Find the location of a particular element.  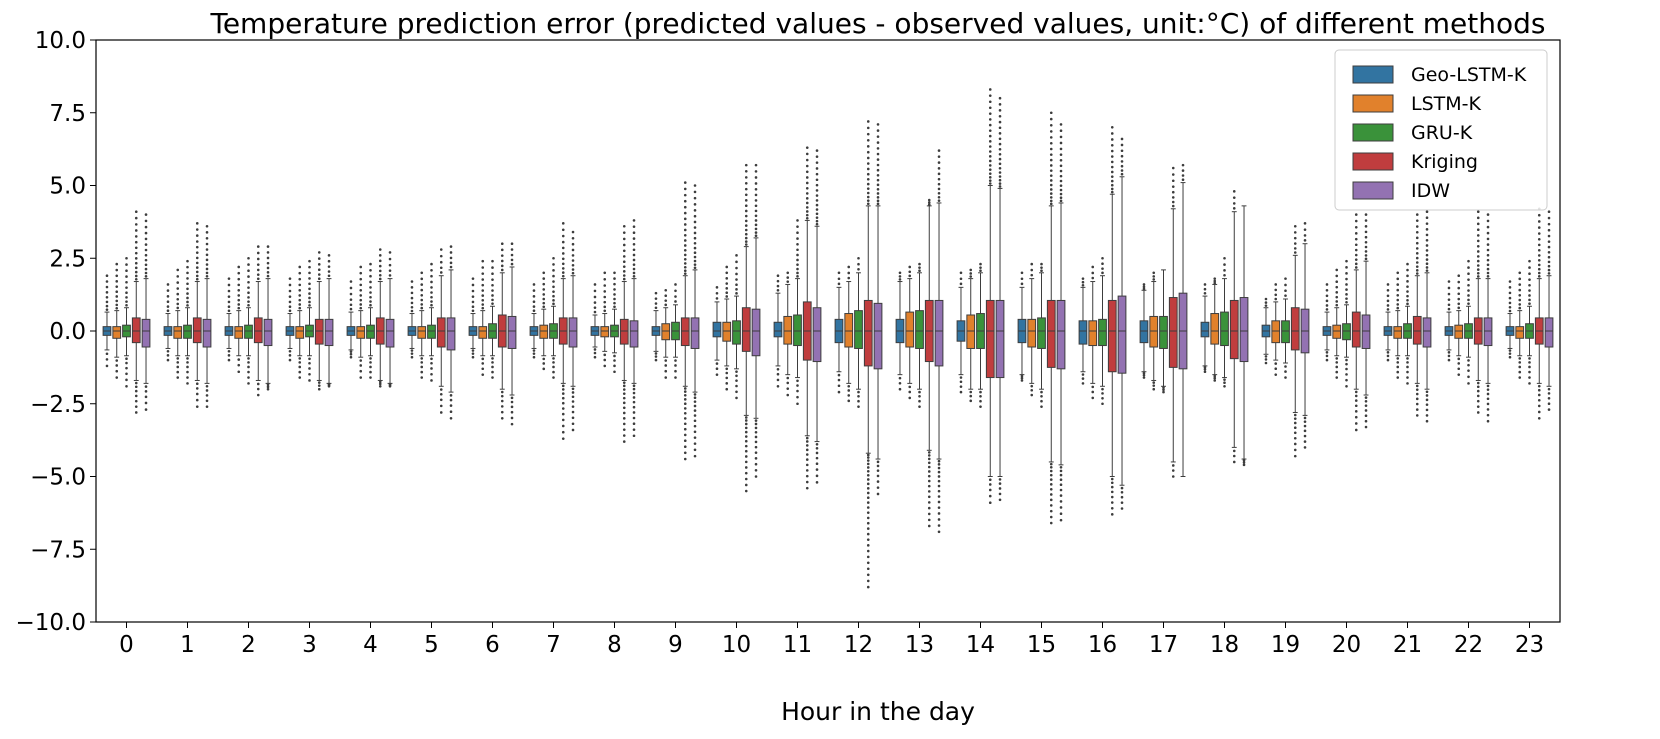

legend-label: IDW is located at coordinates (1430, 191).